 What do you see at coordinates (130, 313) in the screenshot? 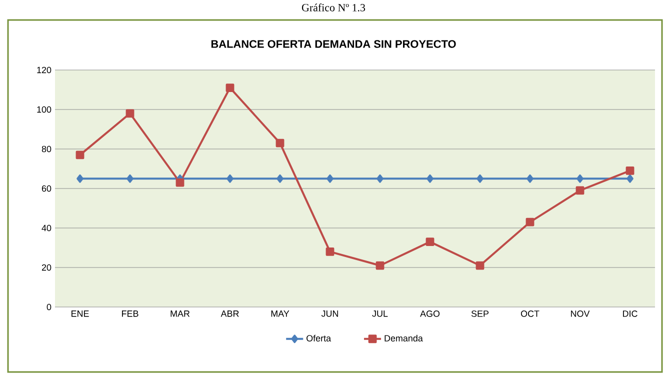
I see `x-tick-label: FEB` at bounding box center [130, 313].